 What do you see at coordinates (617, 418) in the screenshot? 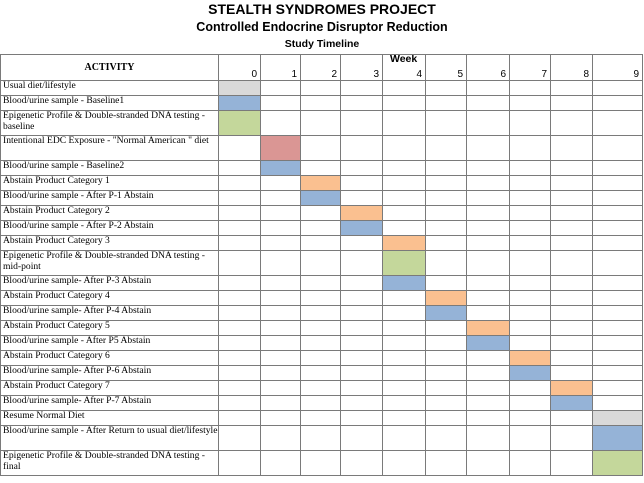
I see `timeline-block-gray` at bounding box center [617, 418].